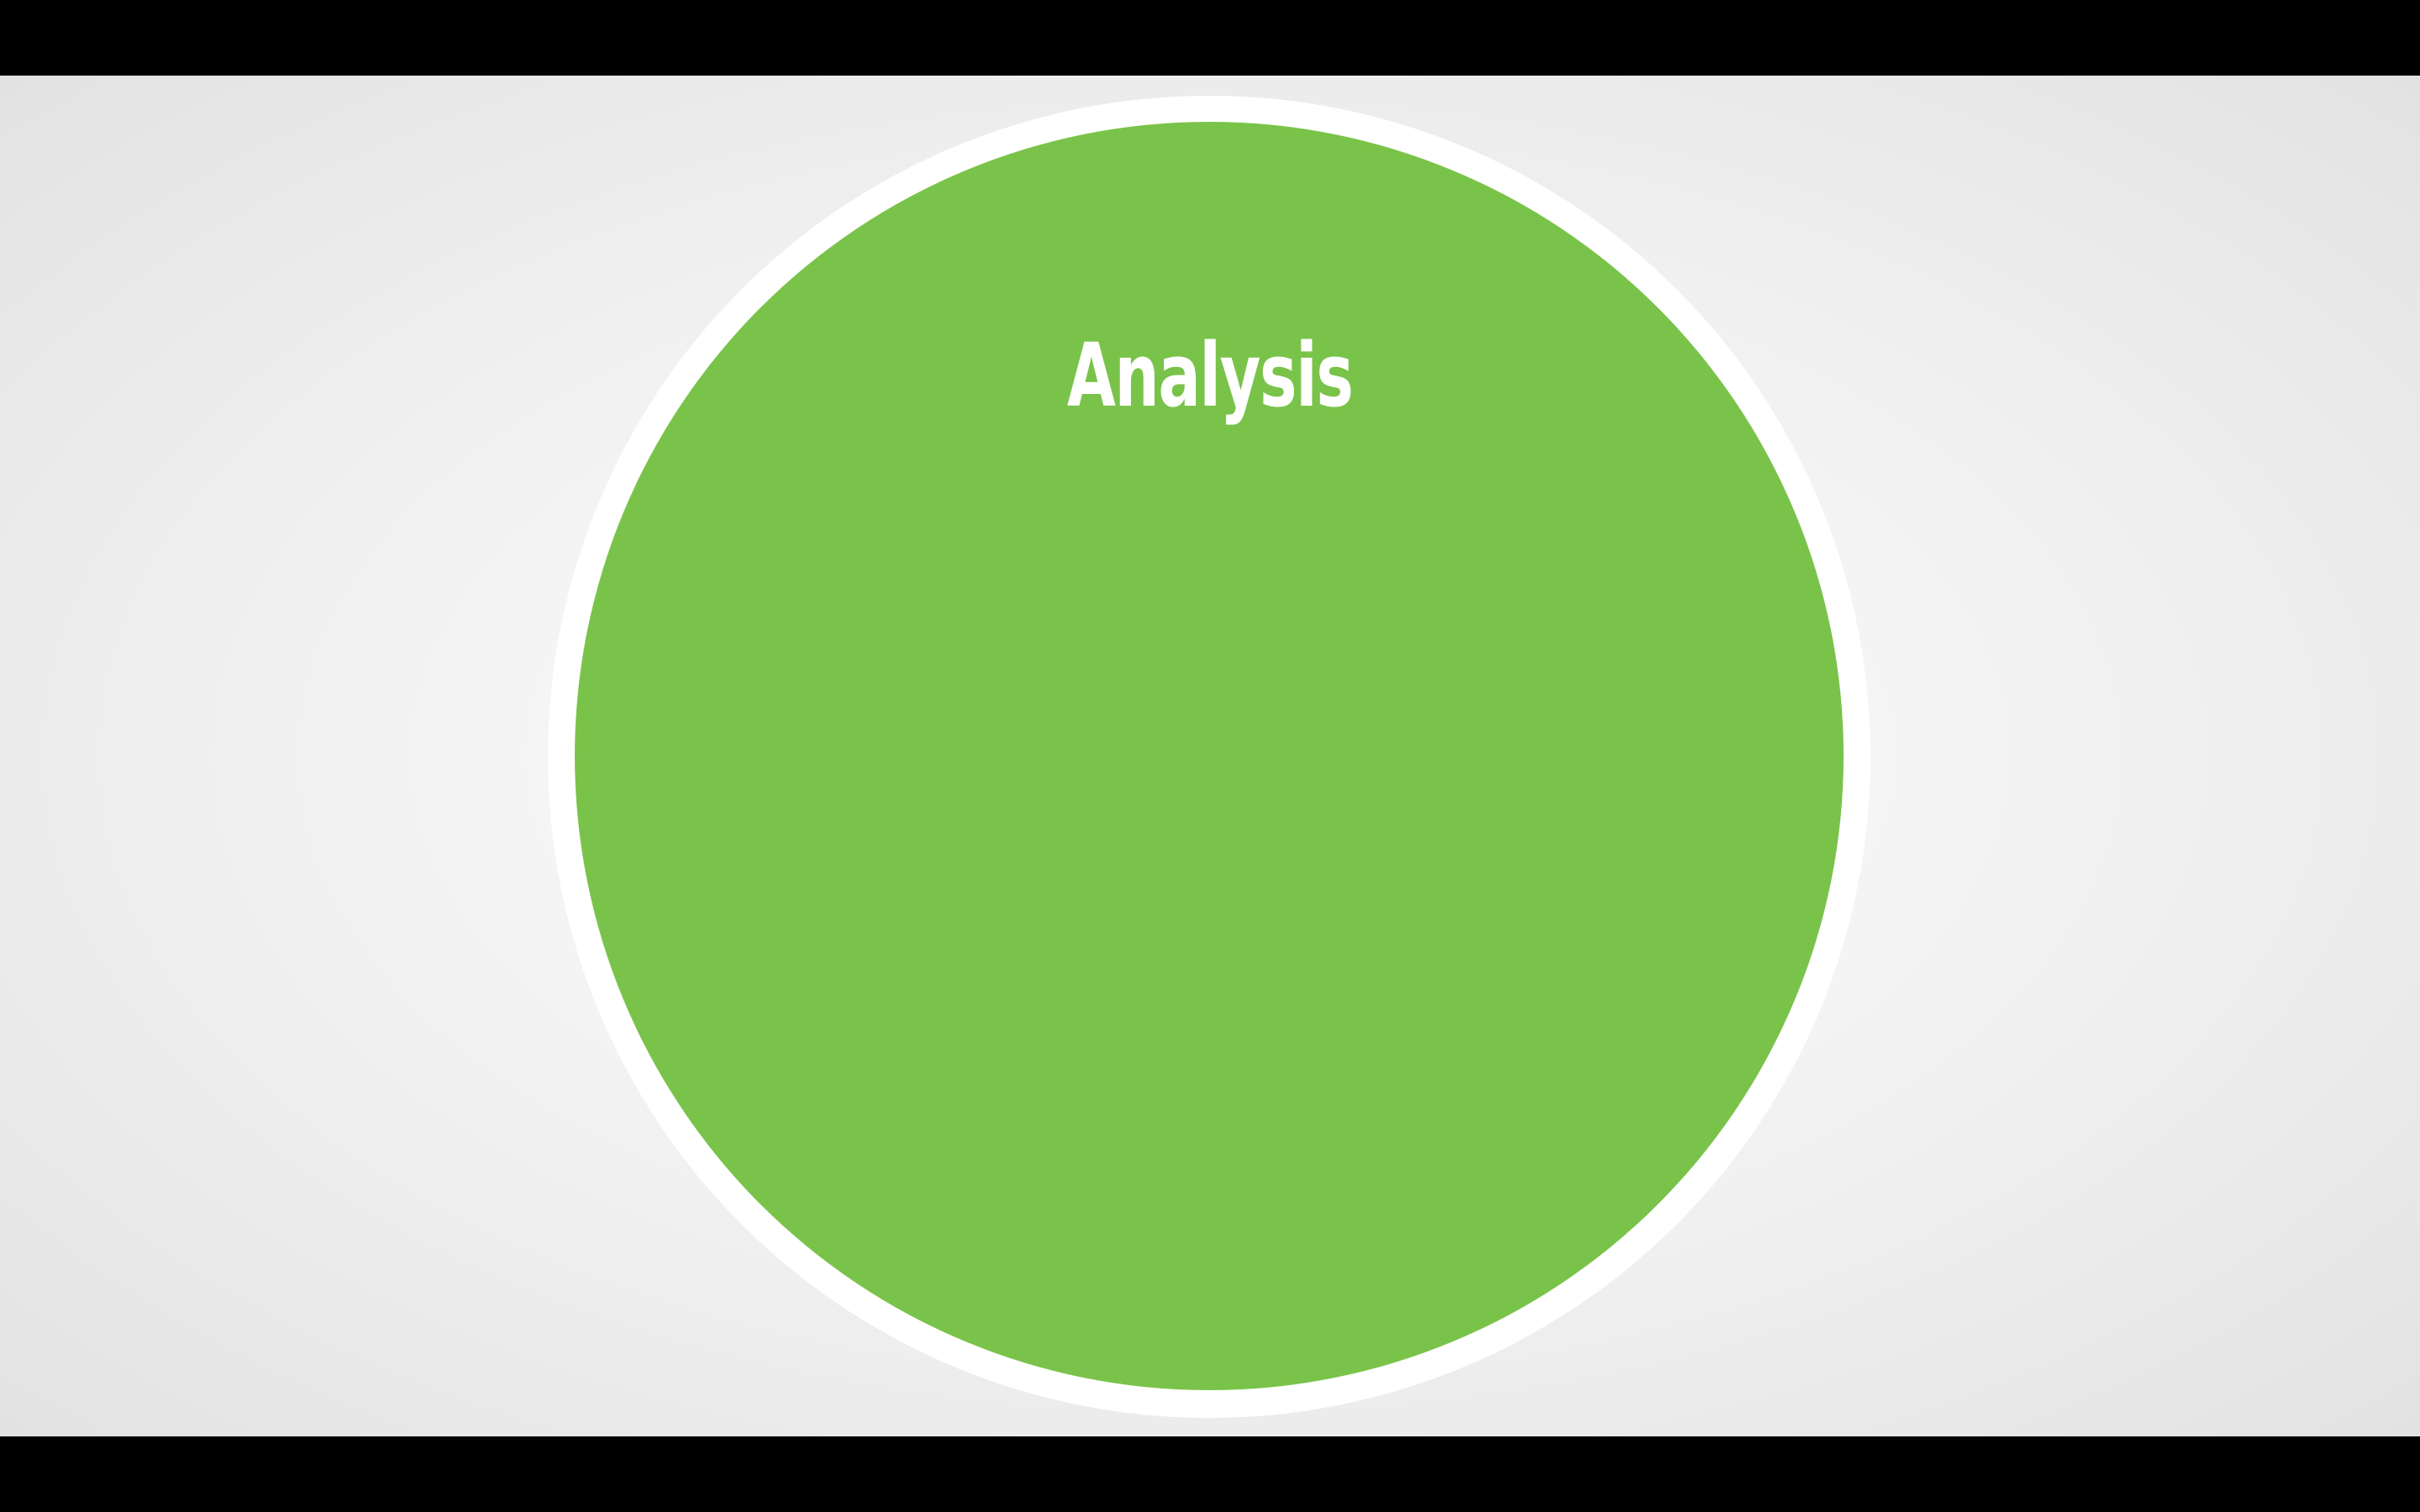  What do you see at coordinates (1210, 38) in the screenshot?
I see `letterbox-top` at bounding box center [1210, 38].